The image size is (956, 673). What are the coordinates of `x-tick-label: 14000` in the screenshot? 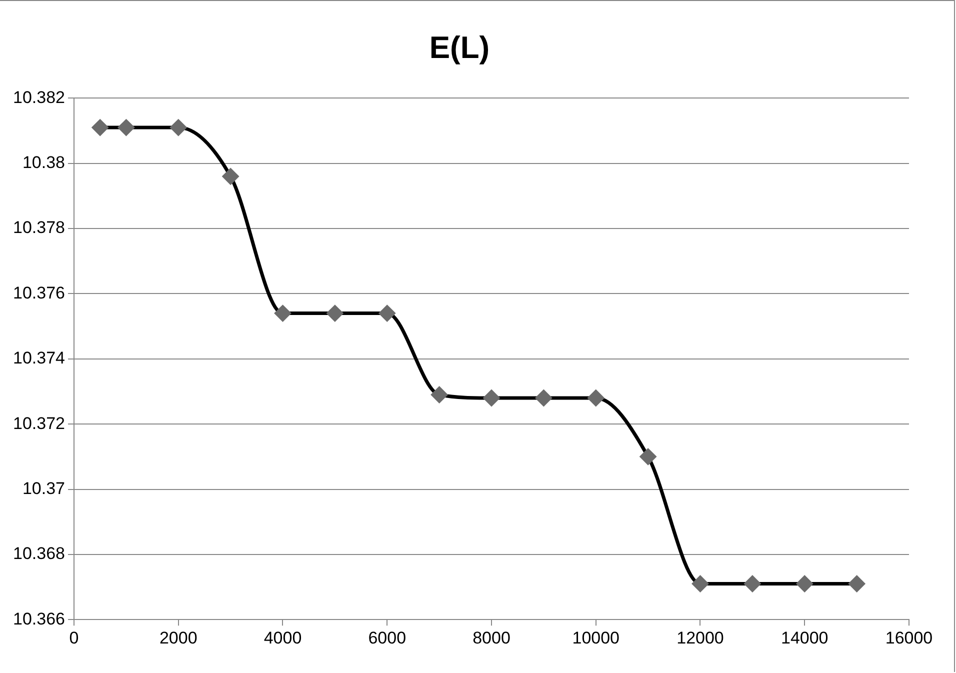 It's located at (804, 638).